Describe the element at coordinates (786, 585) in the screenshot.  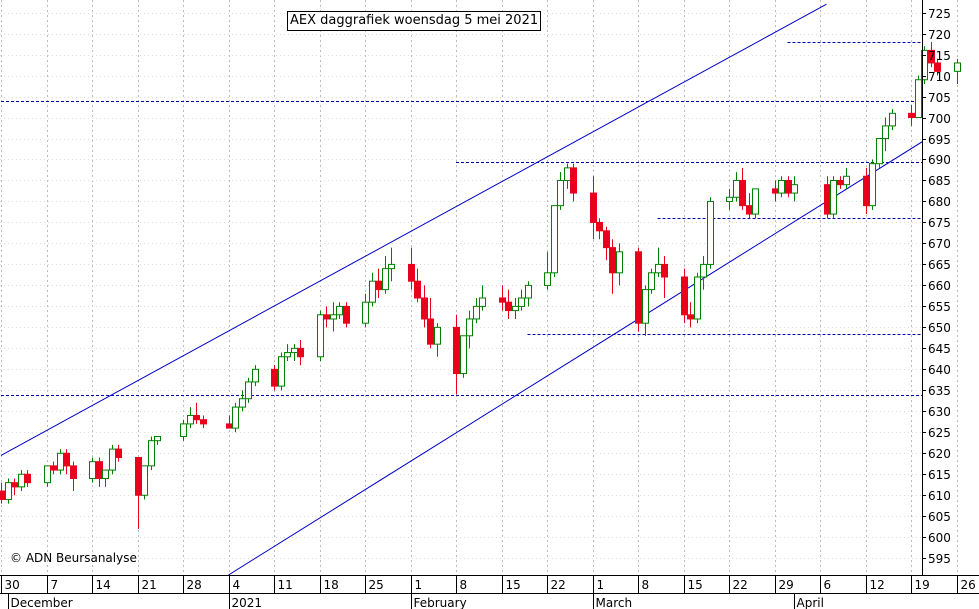
I see `x-tick-label: 29` at that location.